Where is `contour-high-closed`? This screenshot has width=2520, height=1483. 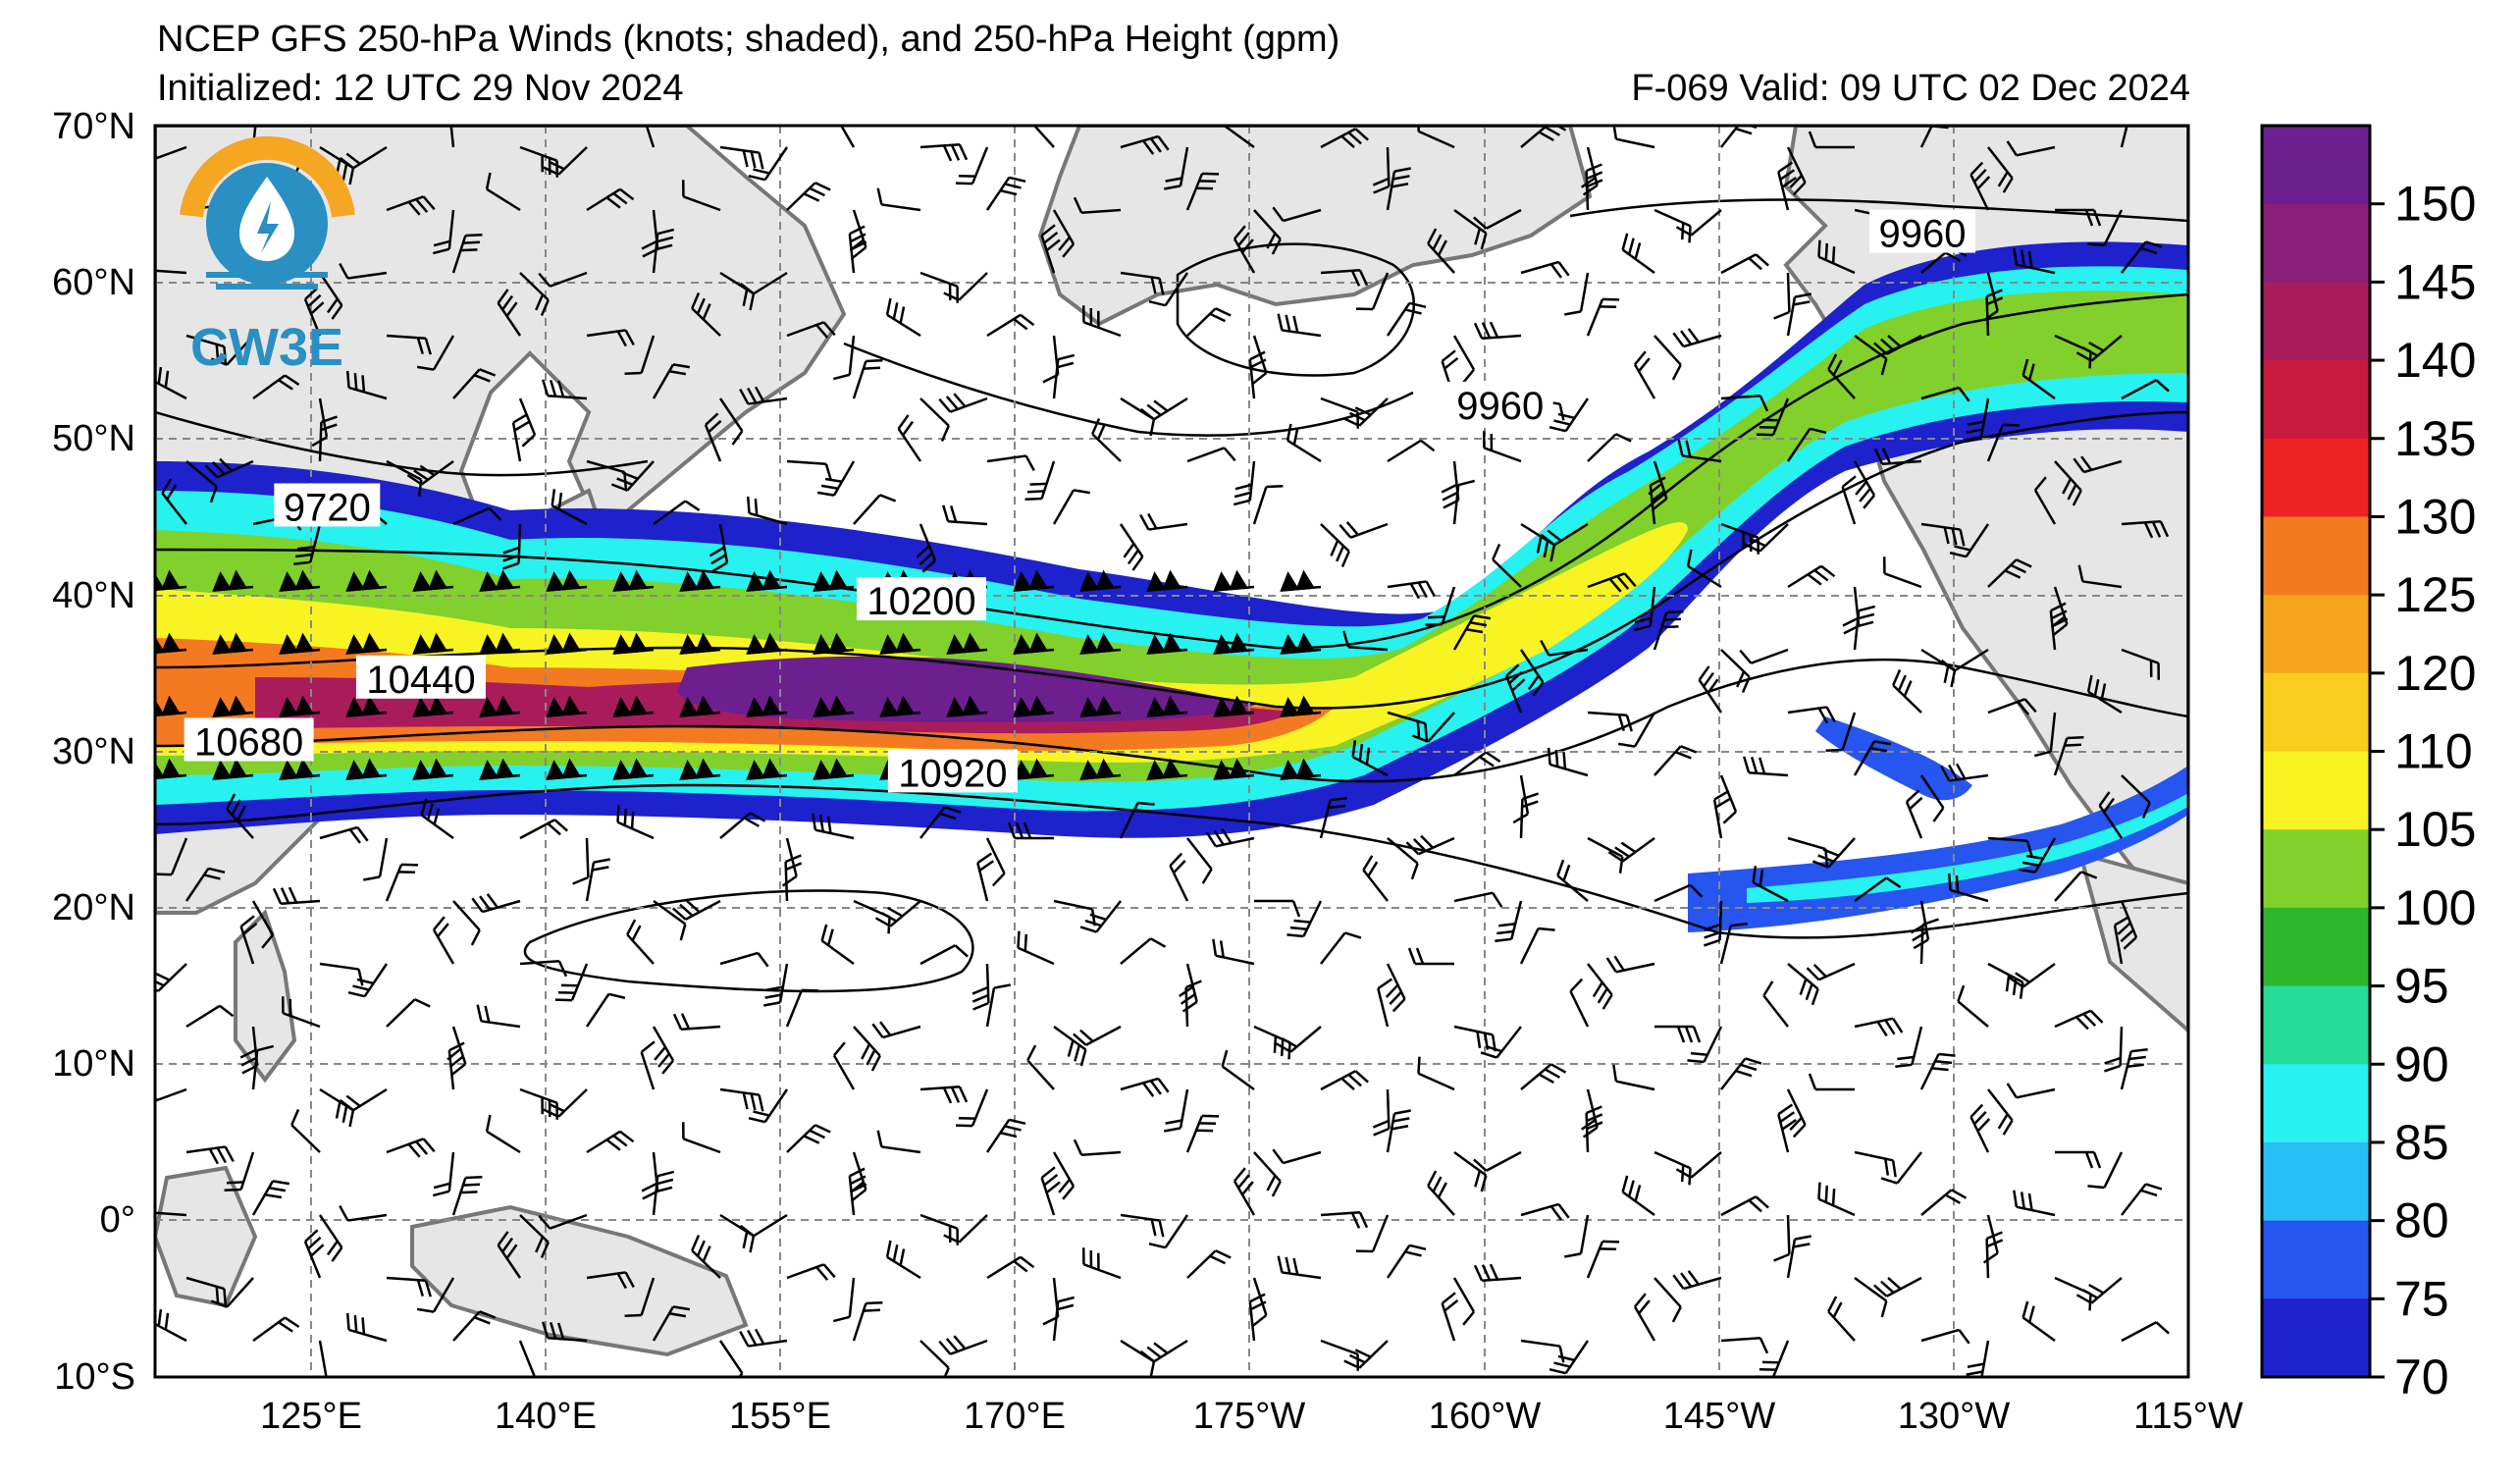
contour-high-closed is located at coordinates (748, 941).